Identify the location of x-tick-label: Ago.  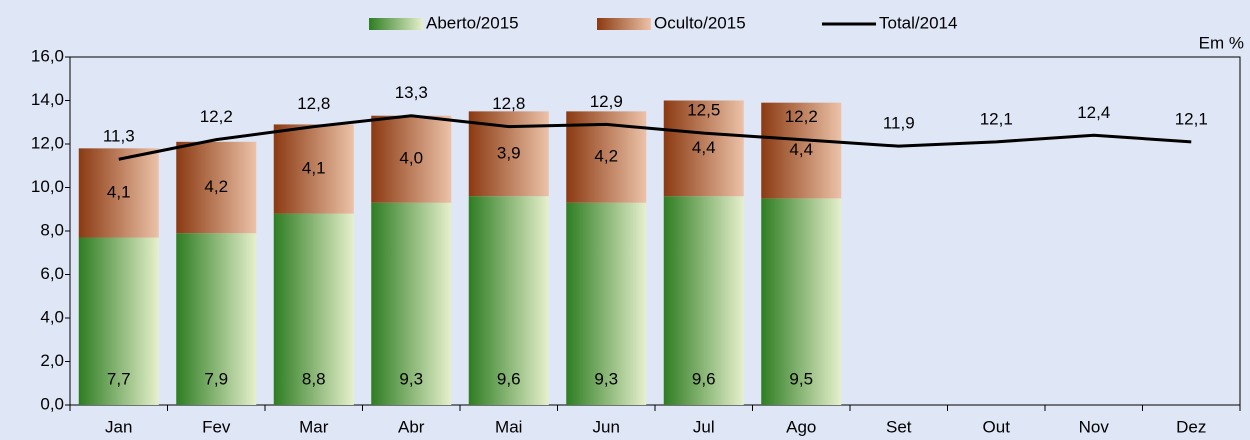
(801, 426).